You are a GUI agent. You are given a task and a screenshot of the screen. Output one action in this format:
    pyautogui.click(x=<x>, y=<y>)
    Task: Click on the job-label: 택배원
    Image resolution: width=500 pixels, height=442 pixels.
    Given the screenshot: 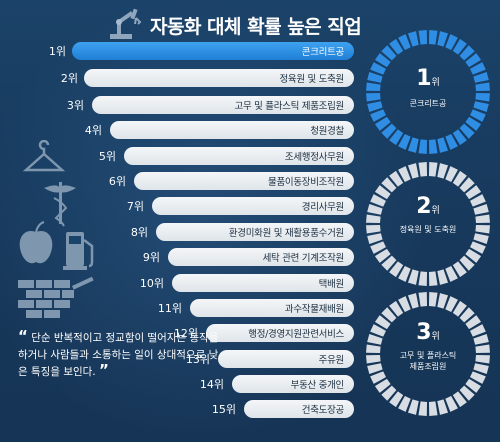 What is the action you would take?
    pyautogui.click(x=331, y=284)
    